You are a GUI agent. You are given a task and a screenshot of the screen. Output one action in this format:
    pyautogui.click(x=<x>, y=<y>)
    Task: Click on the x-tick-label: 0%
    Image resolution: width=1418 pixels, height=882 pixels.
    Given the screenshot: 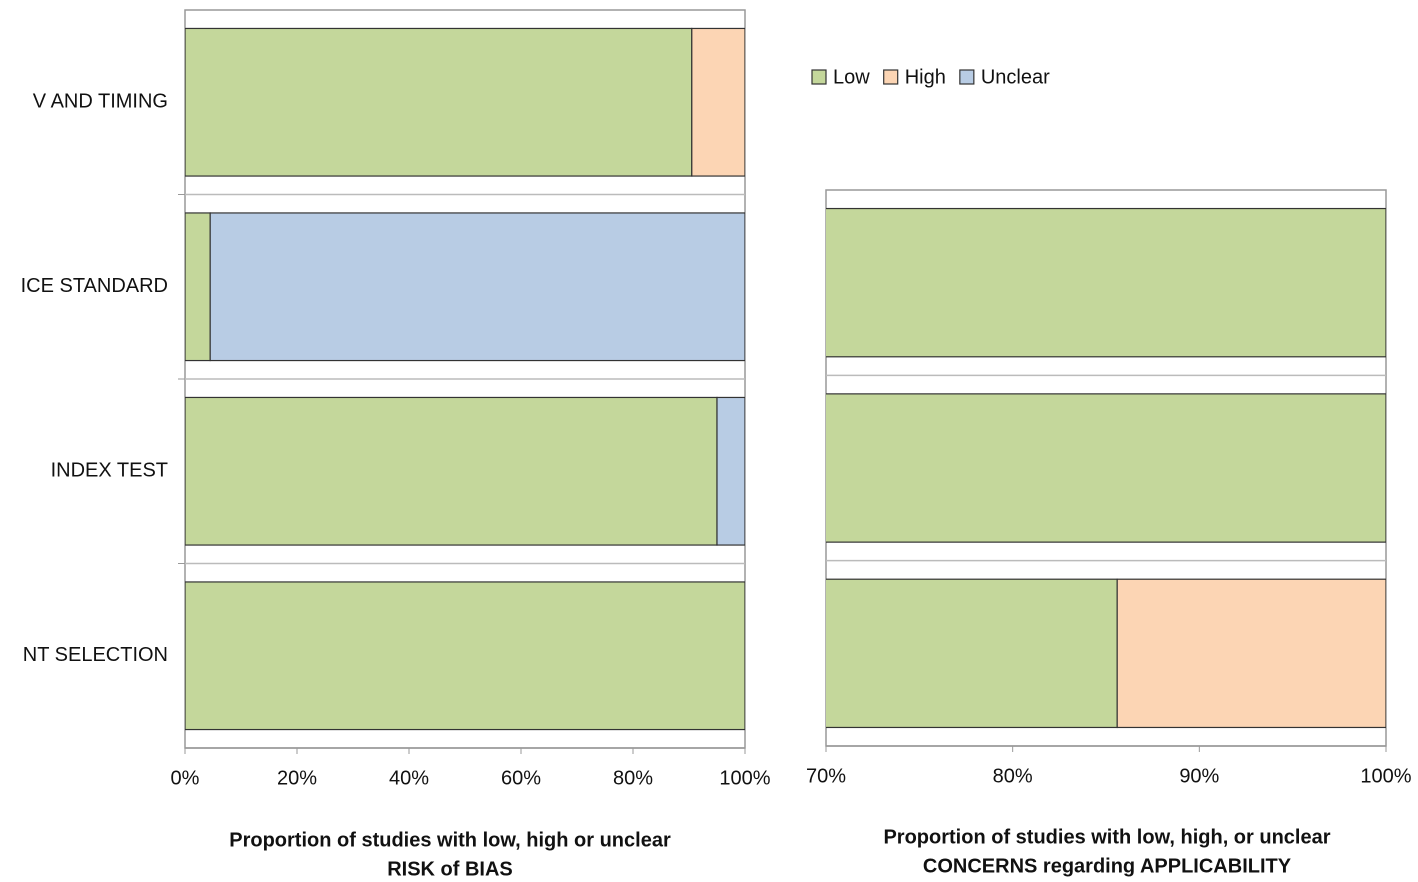 What is the action you would take?
    pyautogui.click(x=185, y=778)
    